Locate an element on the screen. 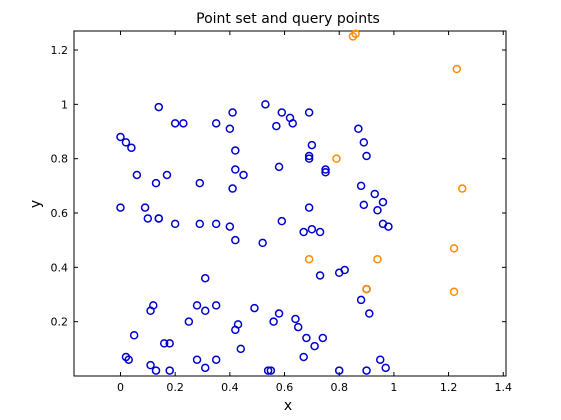 The width and height of the screenshot is (561, 420). y-tick-label: 1.2 is located at coordinates (60, 50).